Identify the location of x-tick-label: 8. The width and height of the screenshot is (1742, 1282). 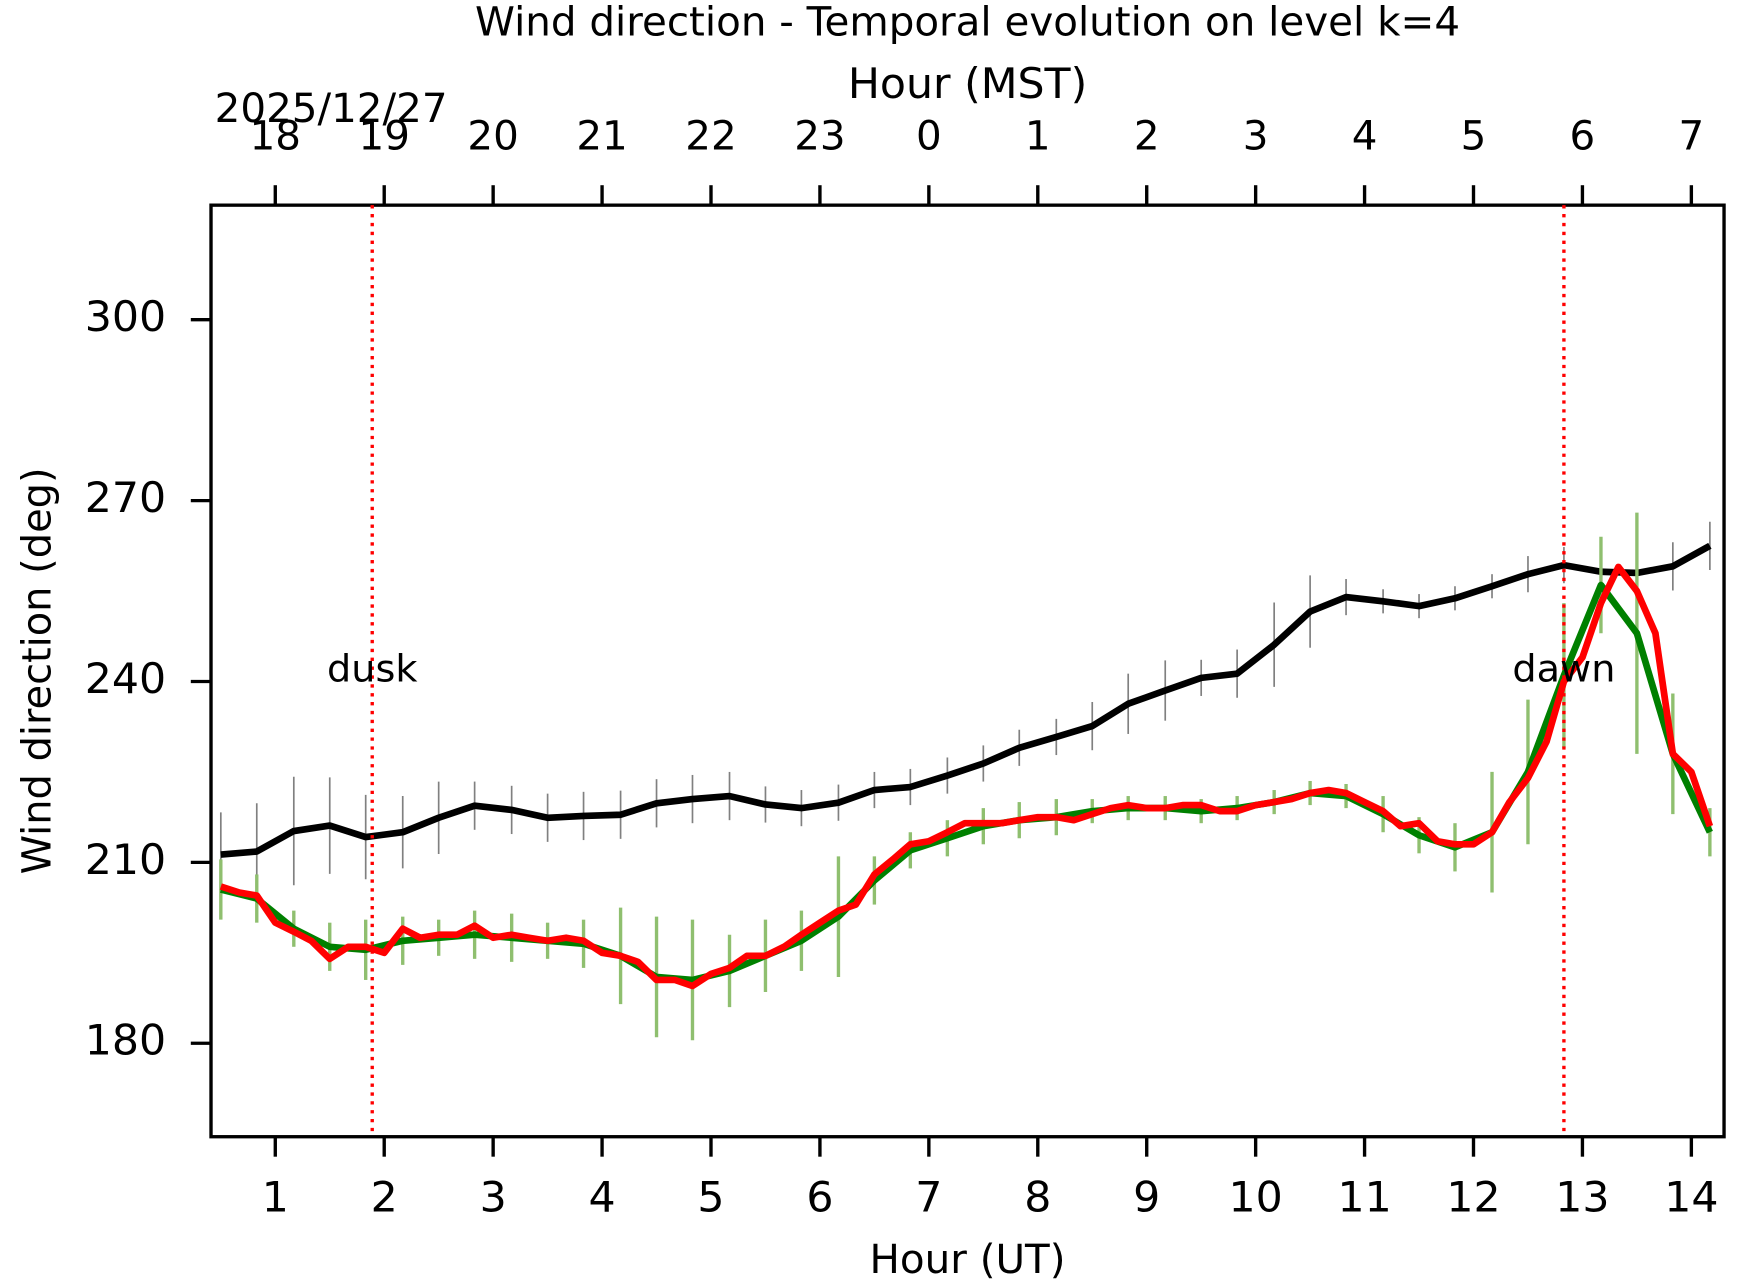
(1037, 1197).